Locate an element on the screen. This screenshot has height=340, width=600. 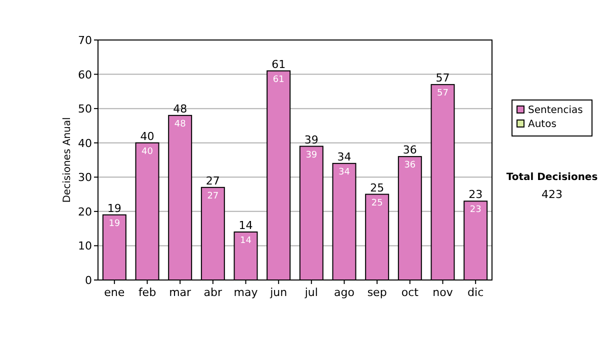
text: Total Decisiones is located at coordinates (552, 177).